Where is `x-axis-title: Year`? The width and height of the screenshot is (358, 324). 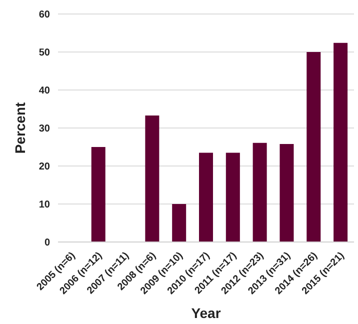 x-axis-title: Year is located at coordinates (206, 313).